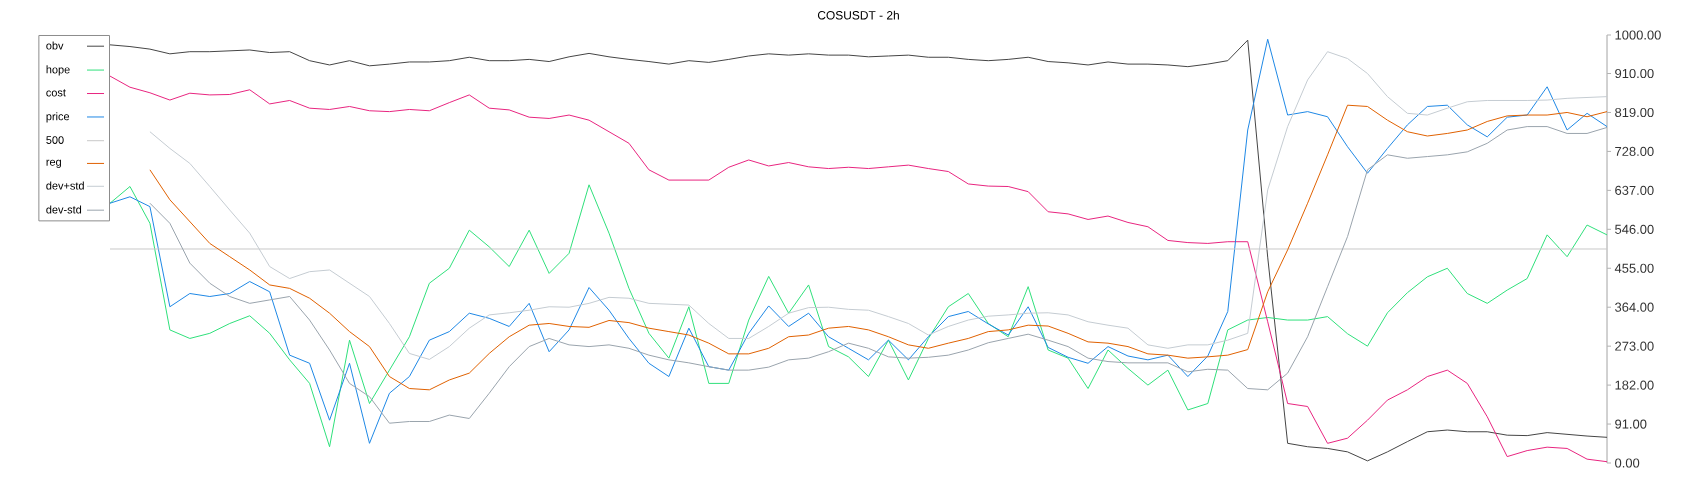 This screenshot has width=1700, height=500. What do you see at coordinates (1634, 268) in the screenshot?
I see `y-tick-label: 455.00` at bounding box center [1634, 268].